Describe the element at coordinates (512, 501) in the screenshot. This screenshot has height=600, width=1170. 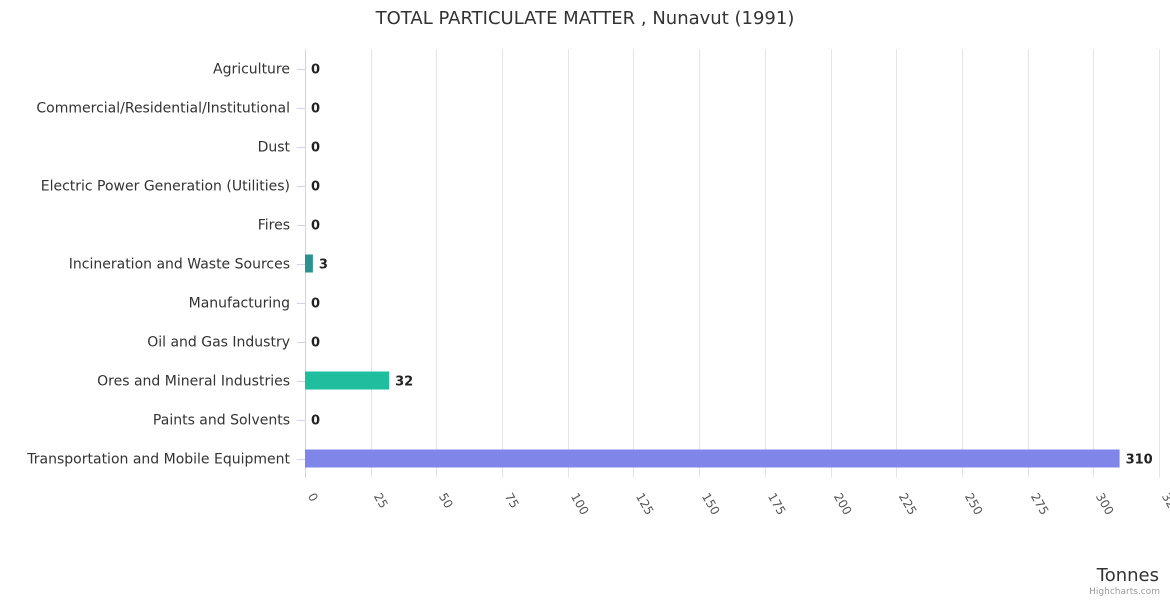
I see `x-tick-label: 75` at that location.